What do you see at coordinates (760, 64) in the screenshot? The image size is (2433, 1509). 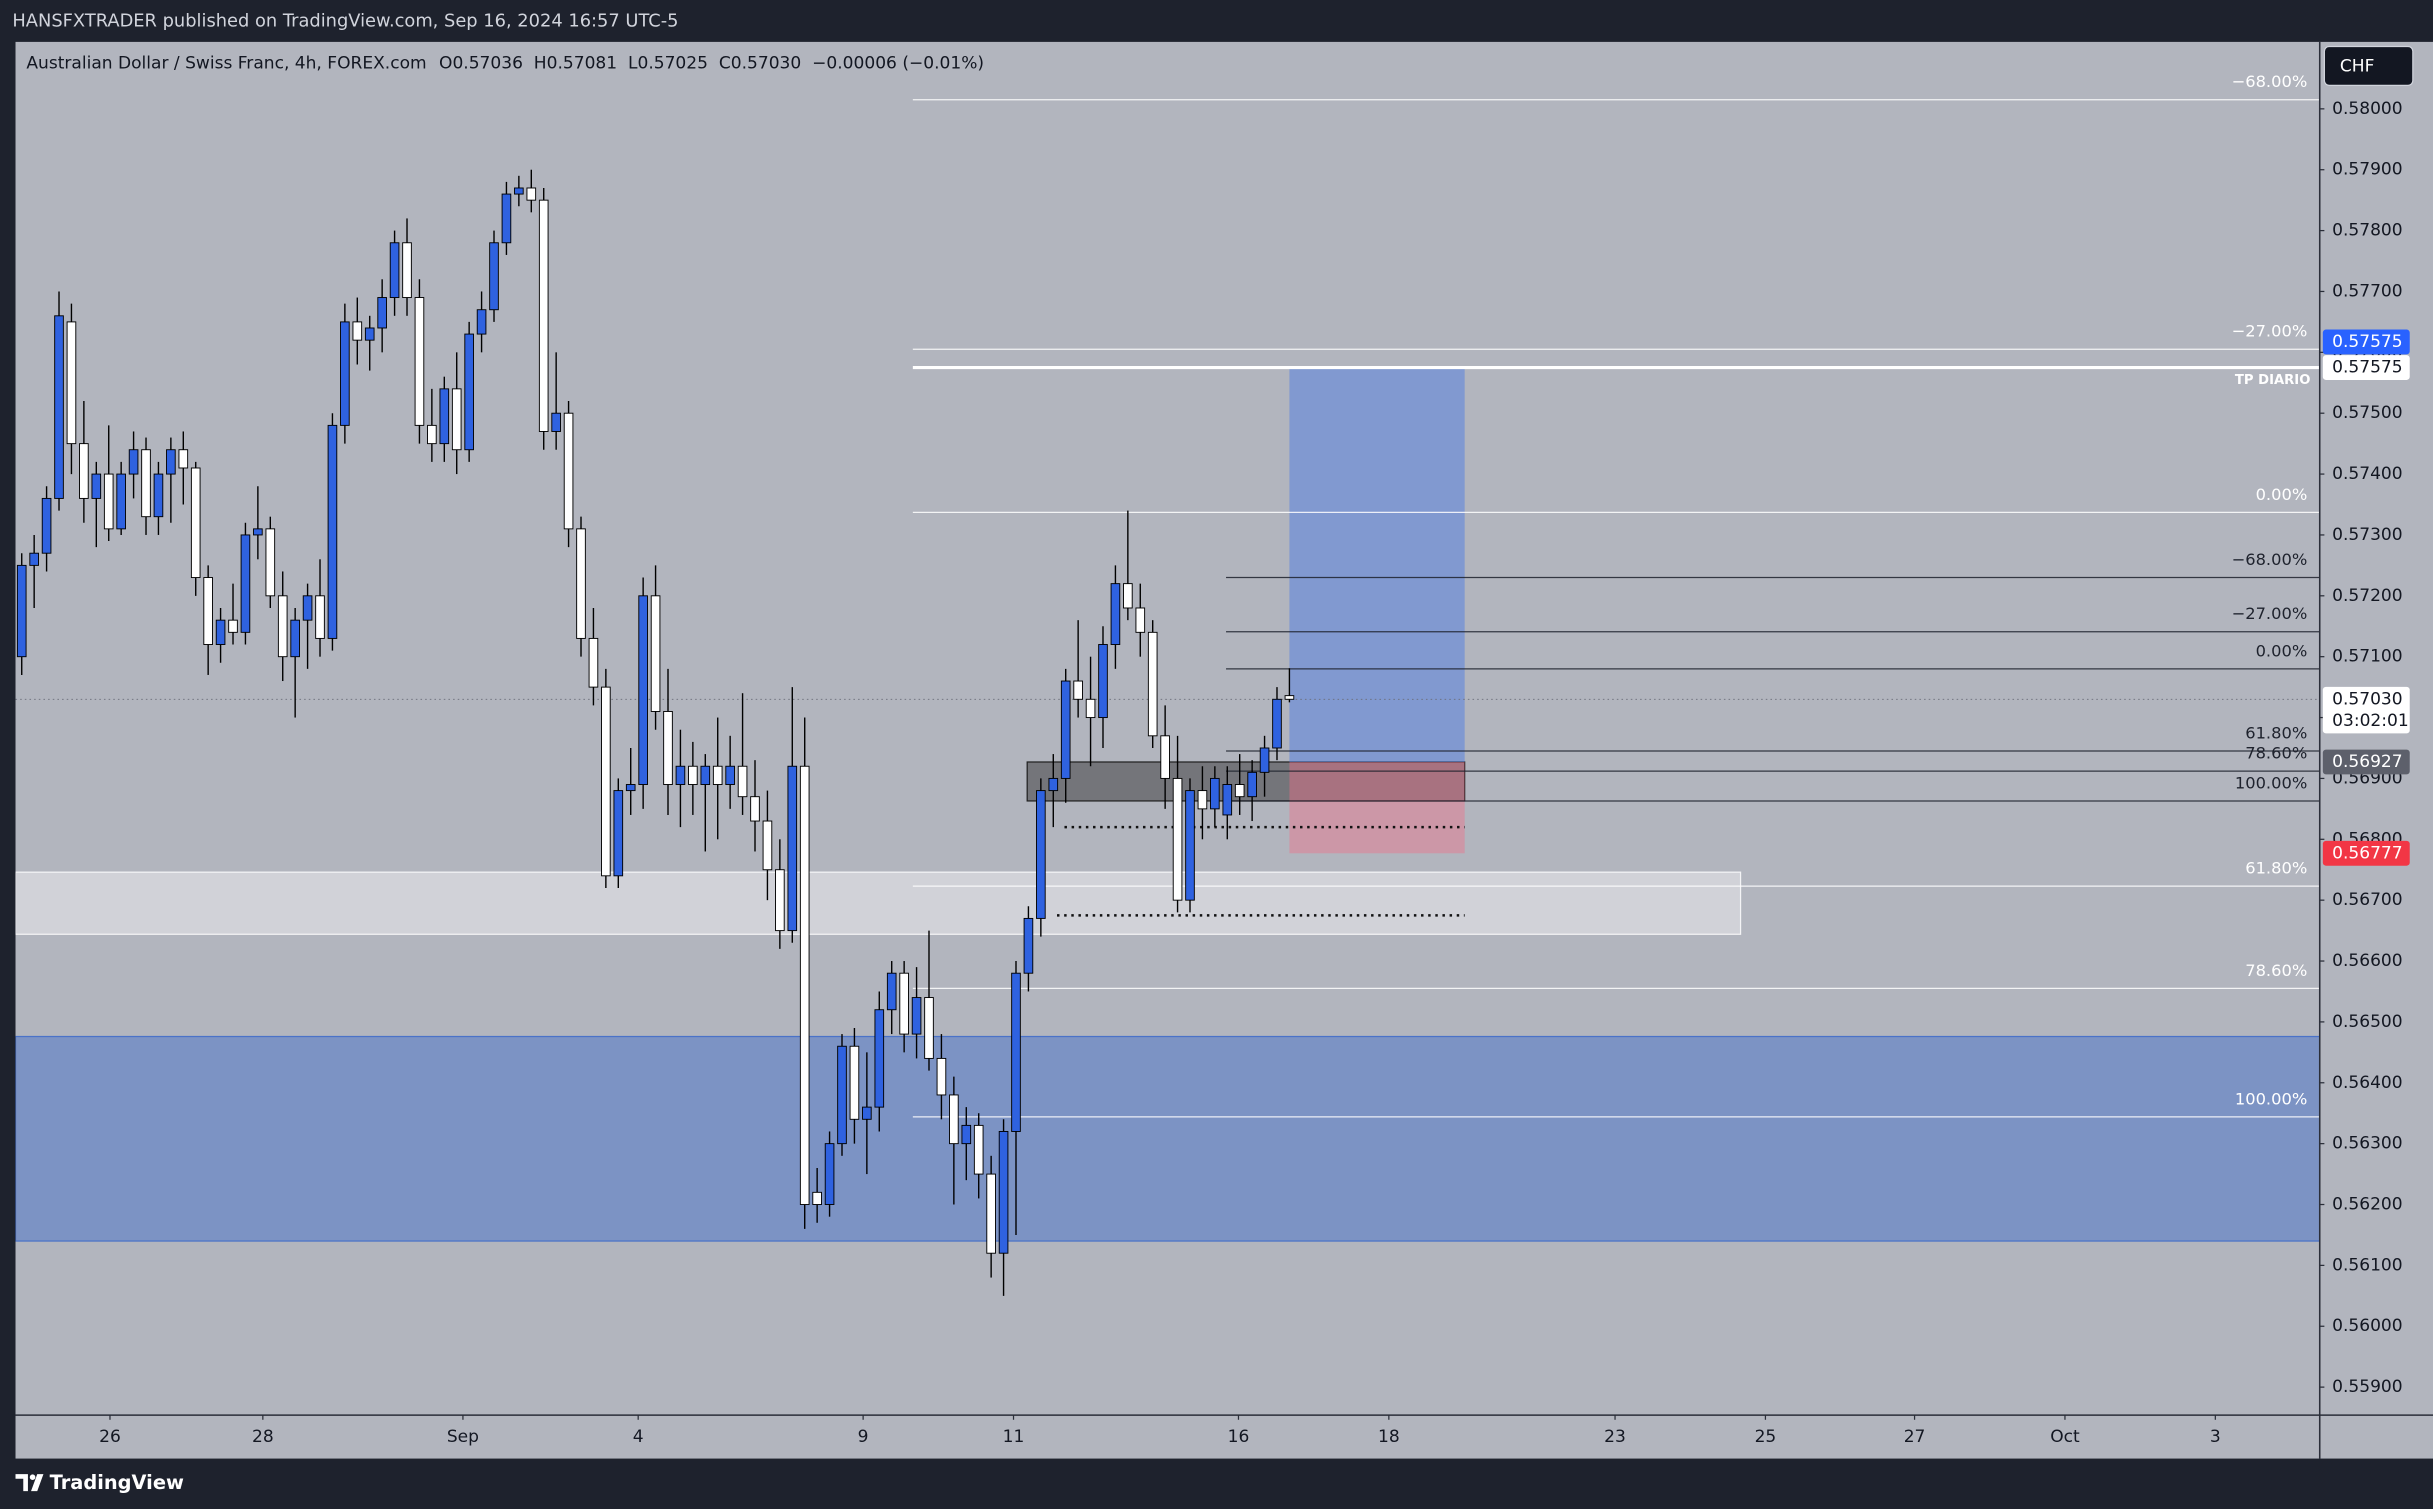 I see `close-value: C0.57030` at bounding box center [760, 64].